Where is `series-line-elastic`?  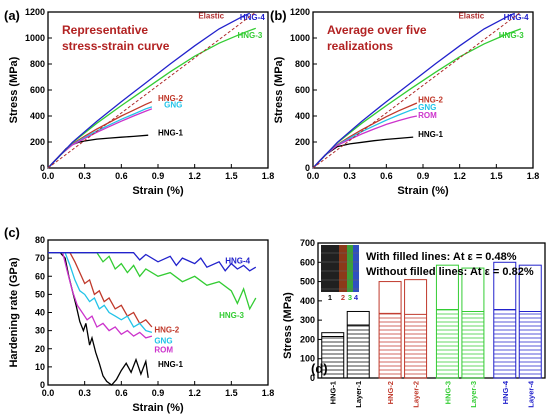
series-line-elastic is located at coordinates (152, 90).